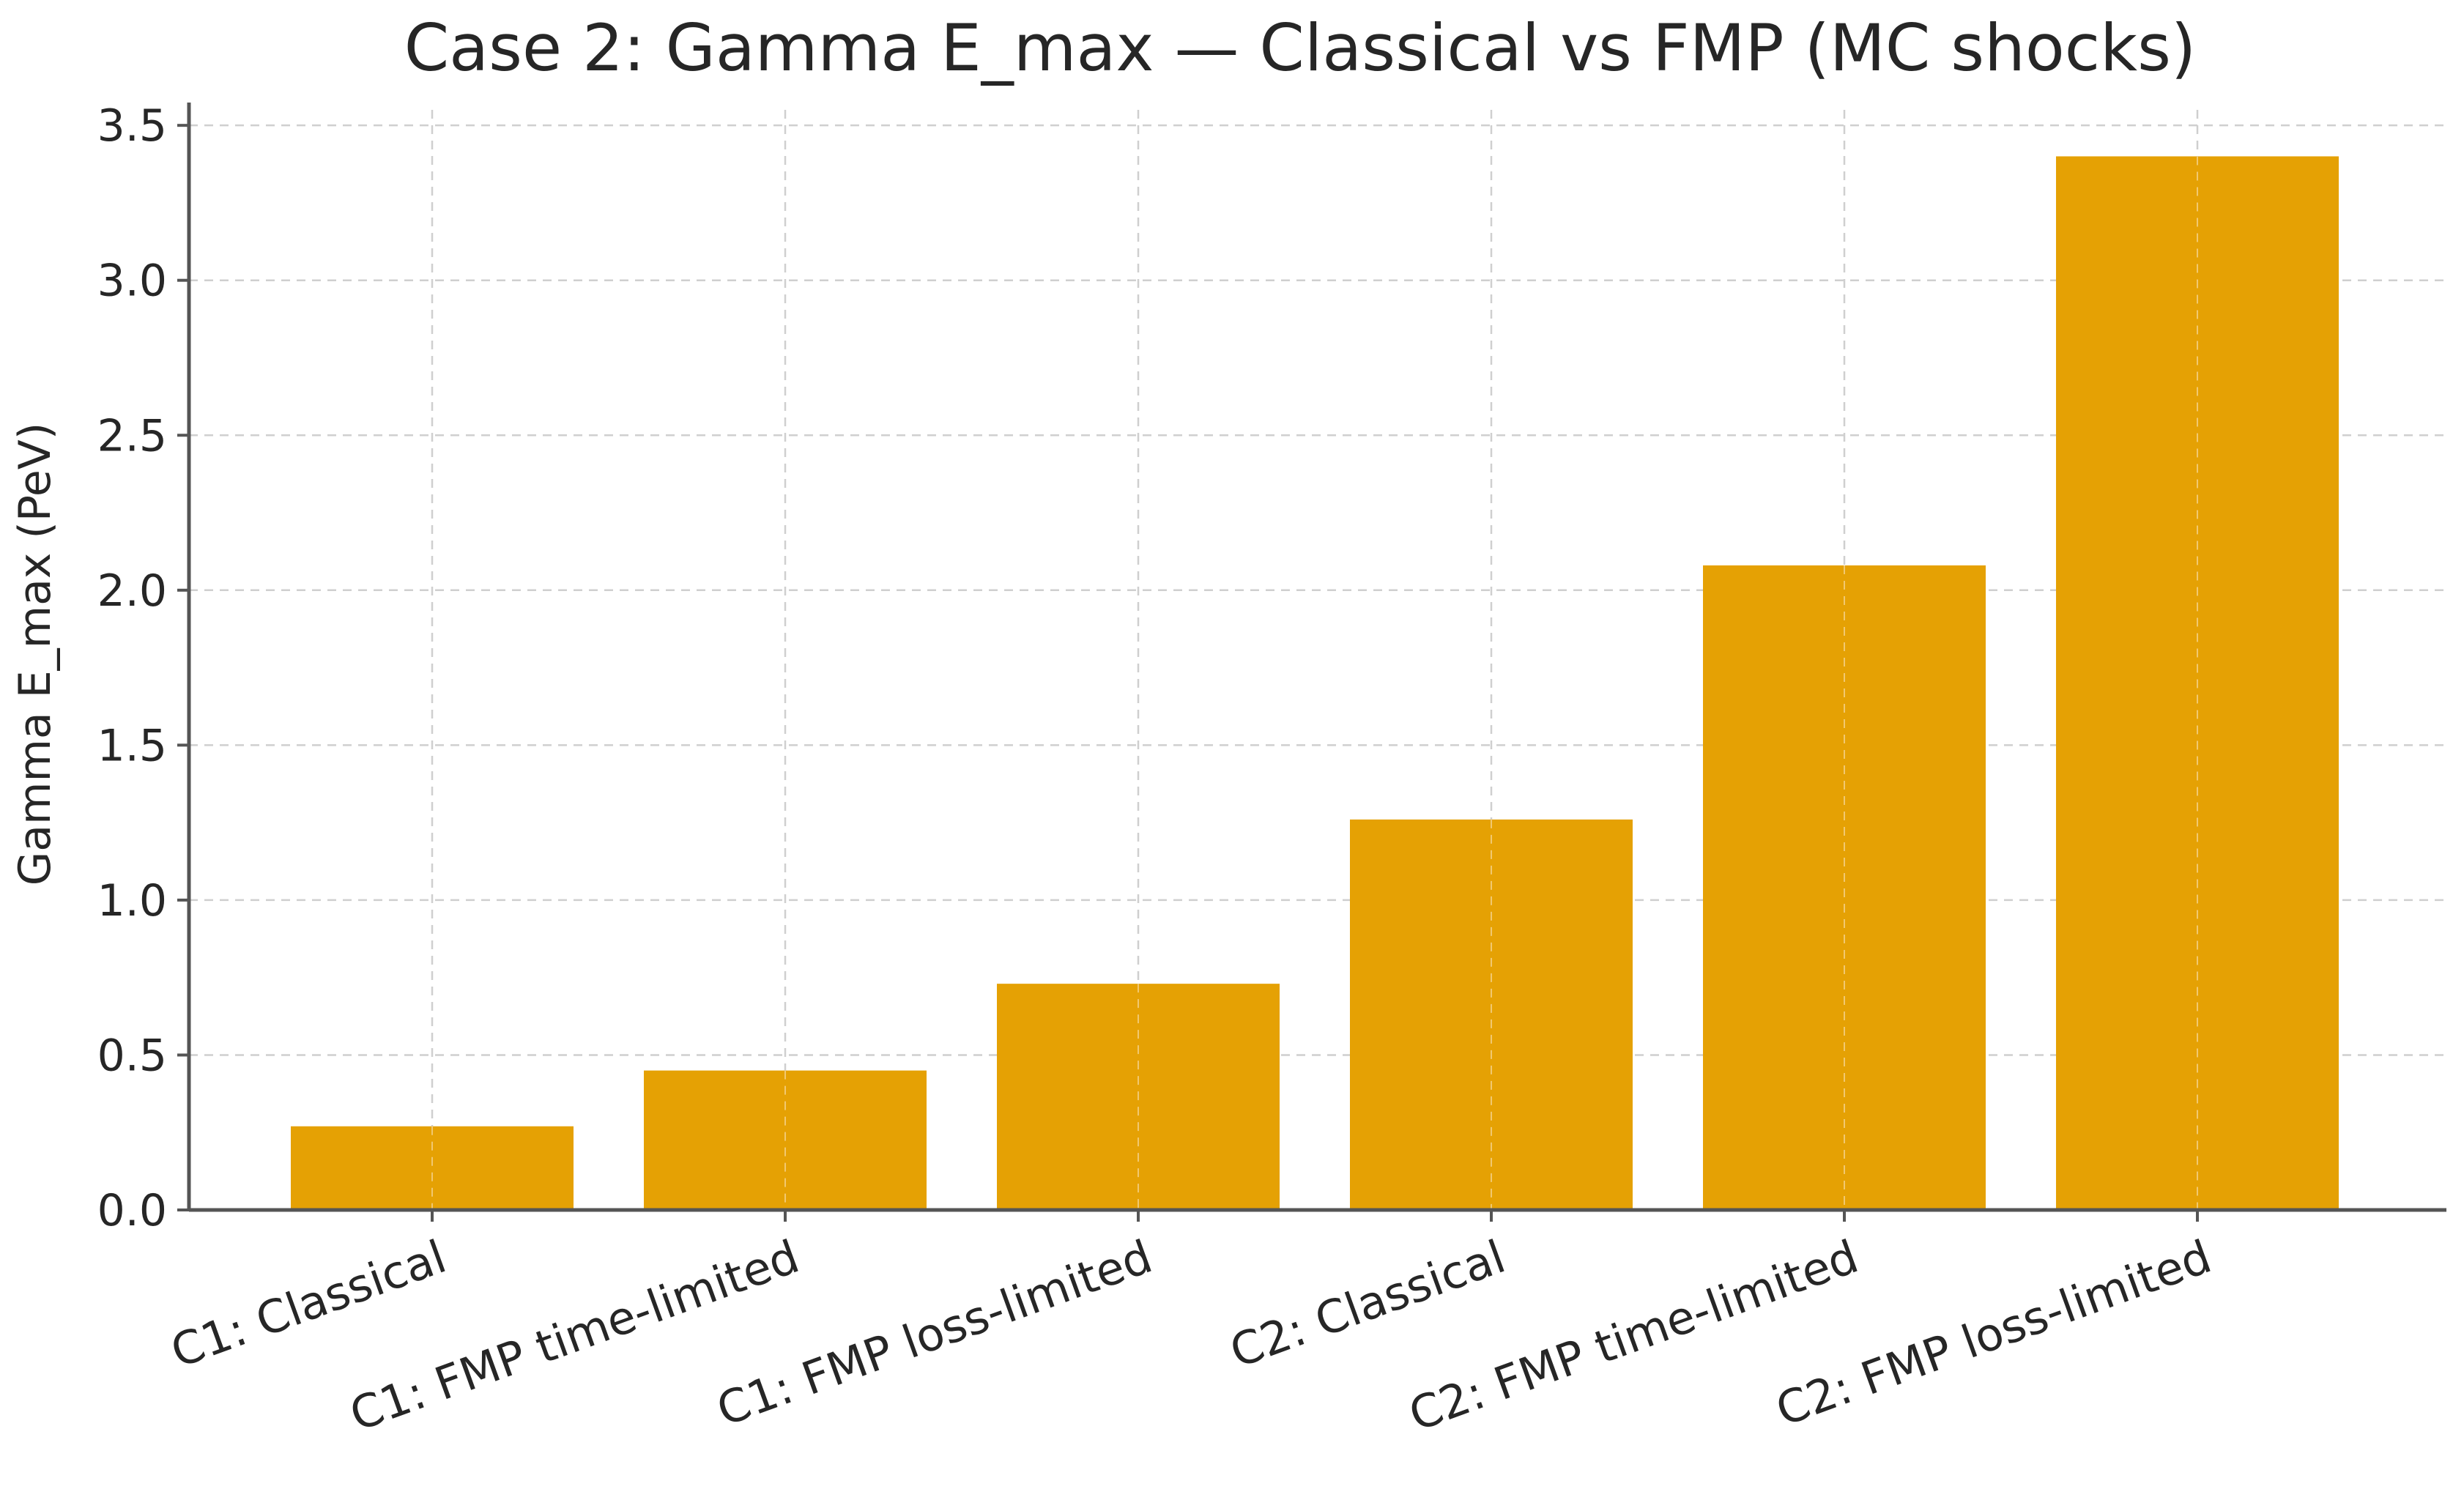 The height and width of the screenshot is (1500, 2464). I want to click on y-tick-label: 0.0, so click(132, 1210).